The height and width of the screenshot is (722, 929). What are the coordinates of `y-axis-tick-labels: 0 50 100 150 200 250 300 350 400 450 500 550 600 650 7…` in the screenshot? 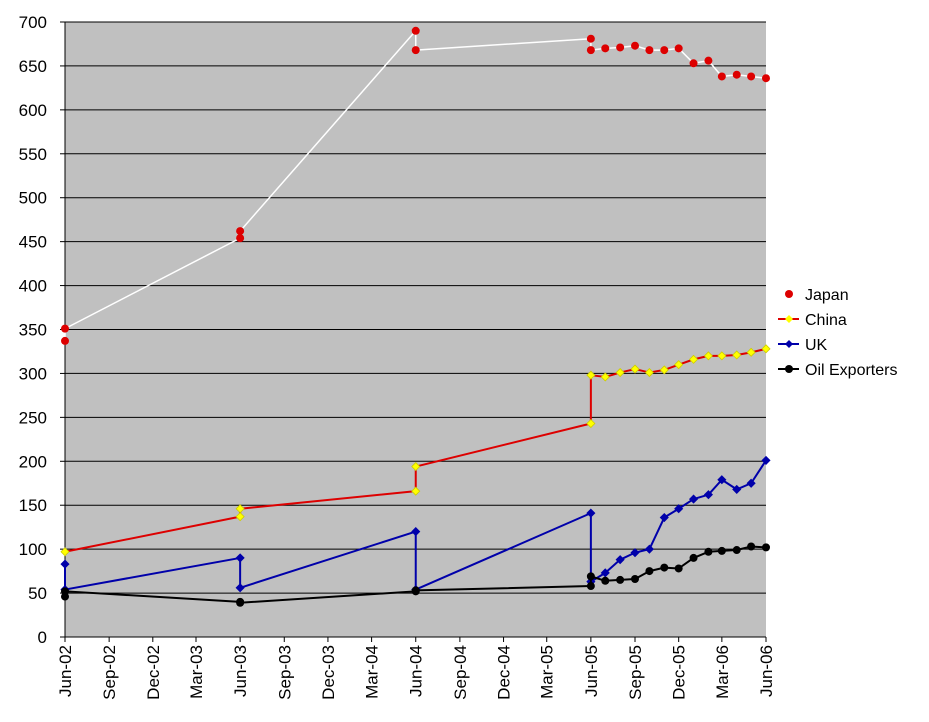 It's located at (33, 330).